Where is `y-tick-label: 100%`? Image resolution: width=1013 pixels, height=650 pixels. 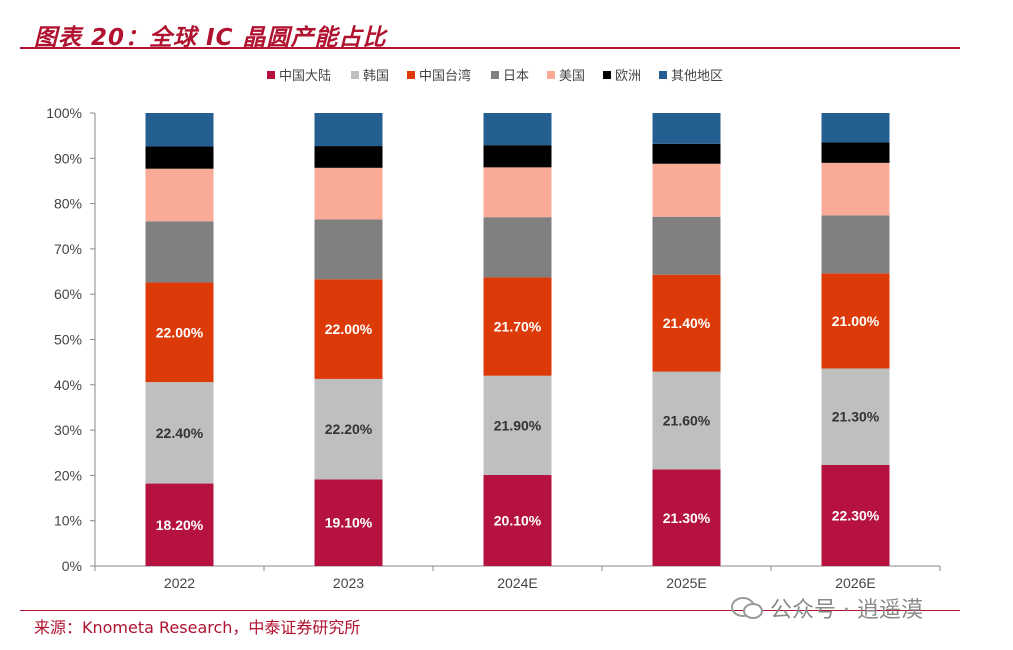
y-tick-label: 100% is located at coordinates (64, 113).